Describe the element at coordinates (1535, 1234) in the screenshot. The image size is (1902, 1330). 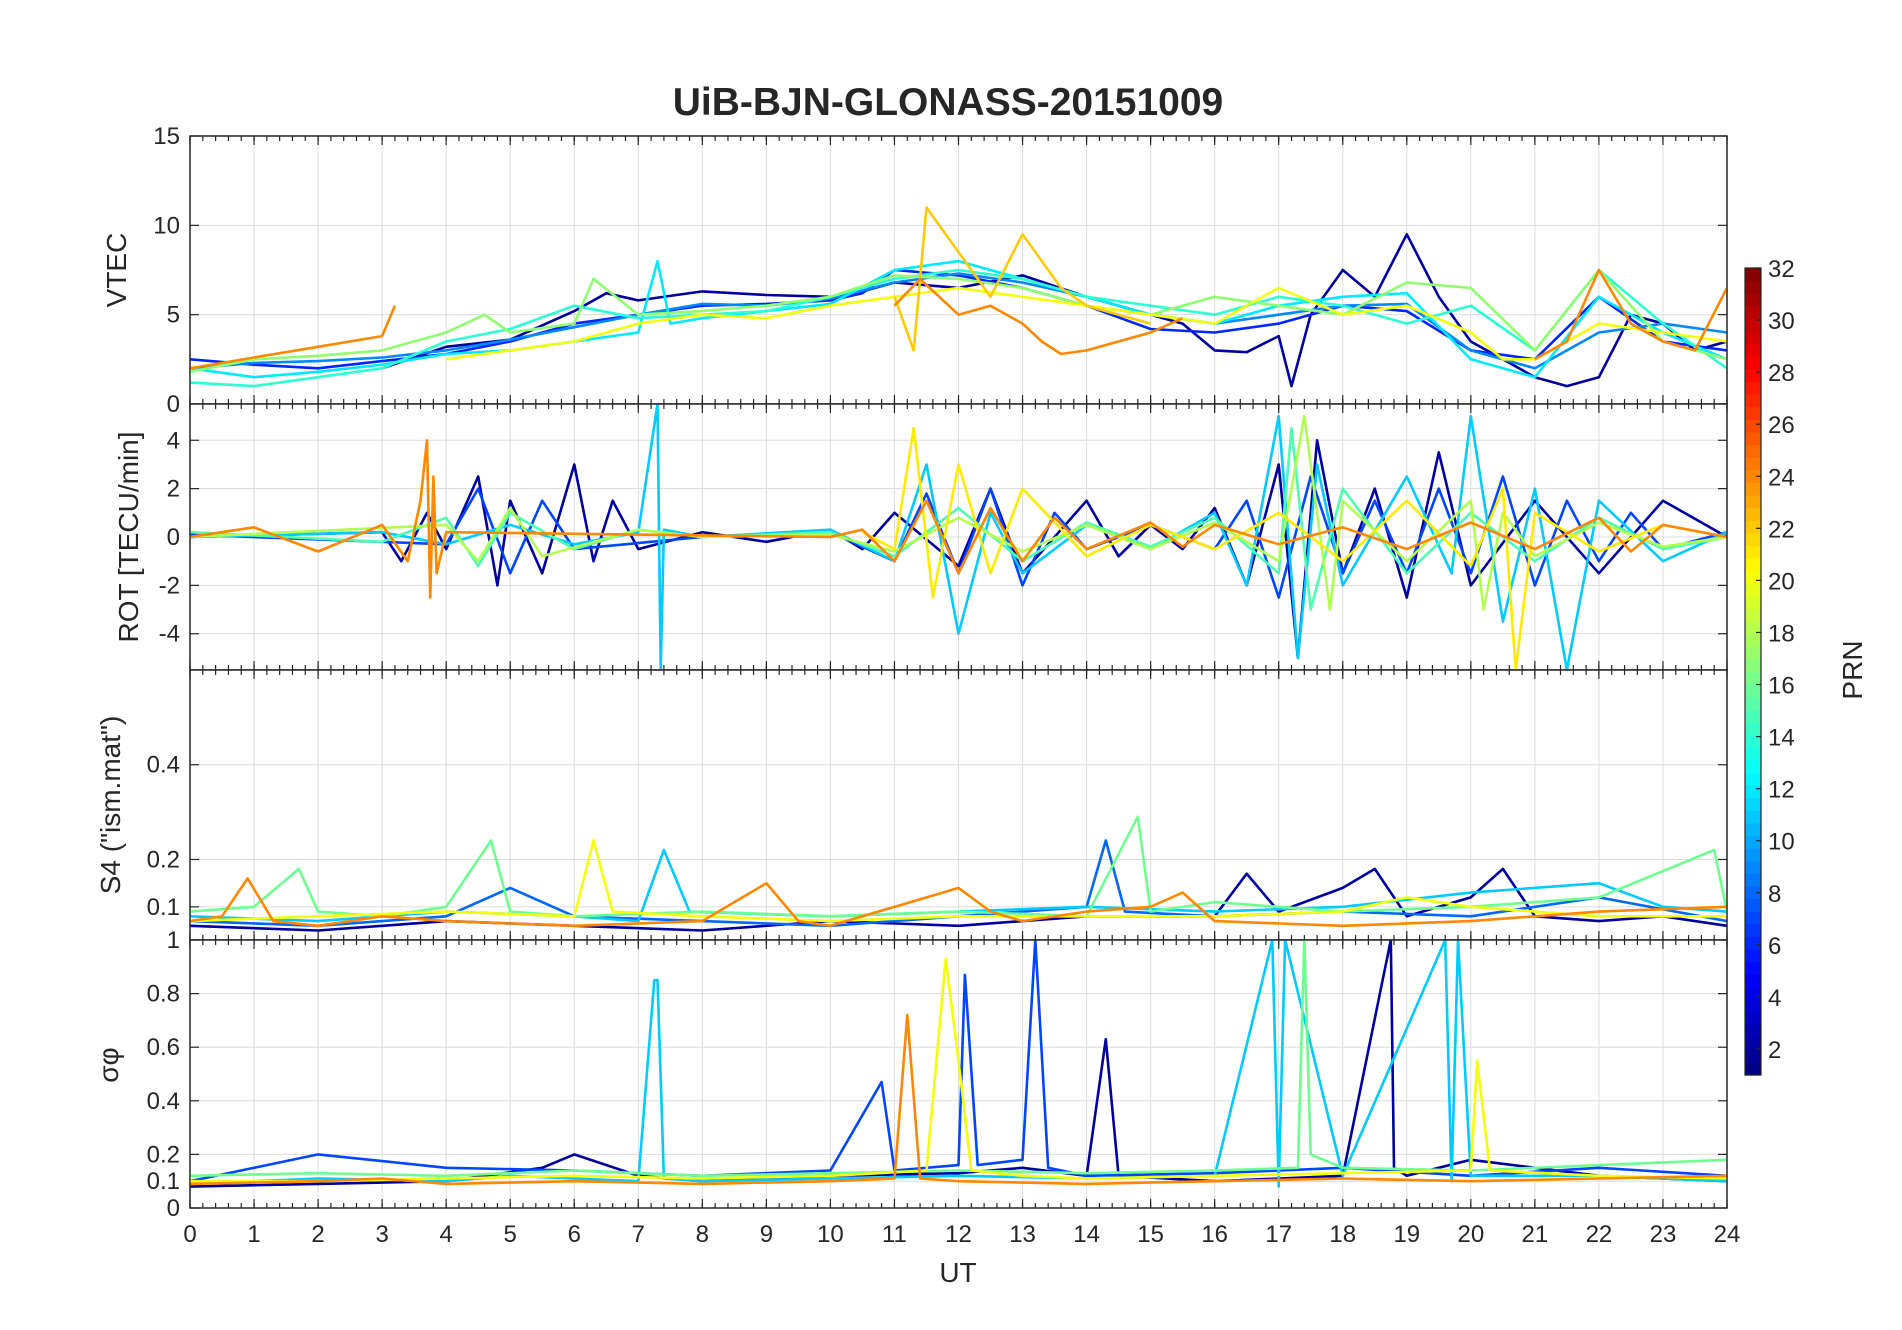
I see `x-tick-label: 21` at that location.